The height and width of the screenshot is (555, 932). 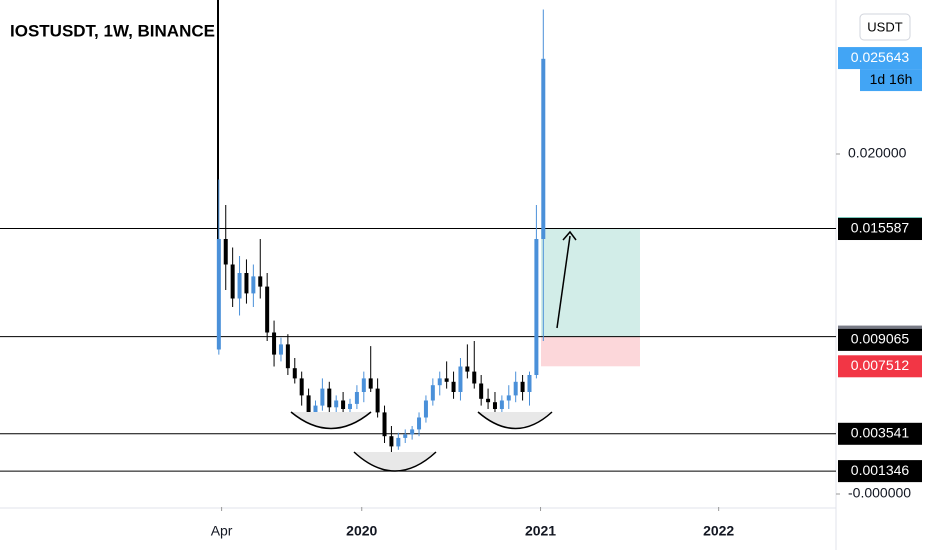 I want to click on price-tag-label: 0.025643, so click(x=880, y=57).